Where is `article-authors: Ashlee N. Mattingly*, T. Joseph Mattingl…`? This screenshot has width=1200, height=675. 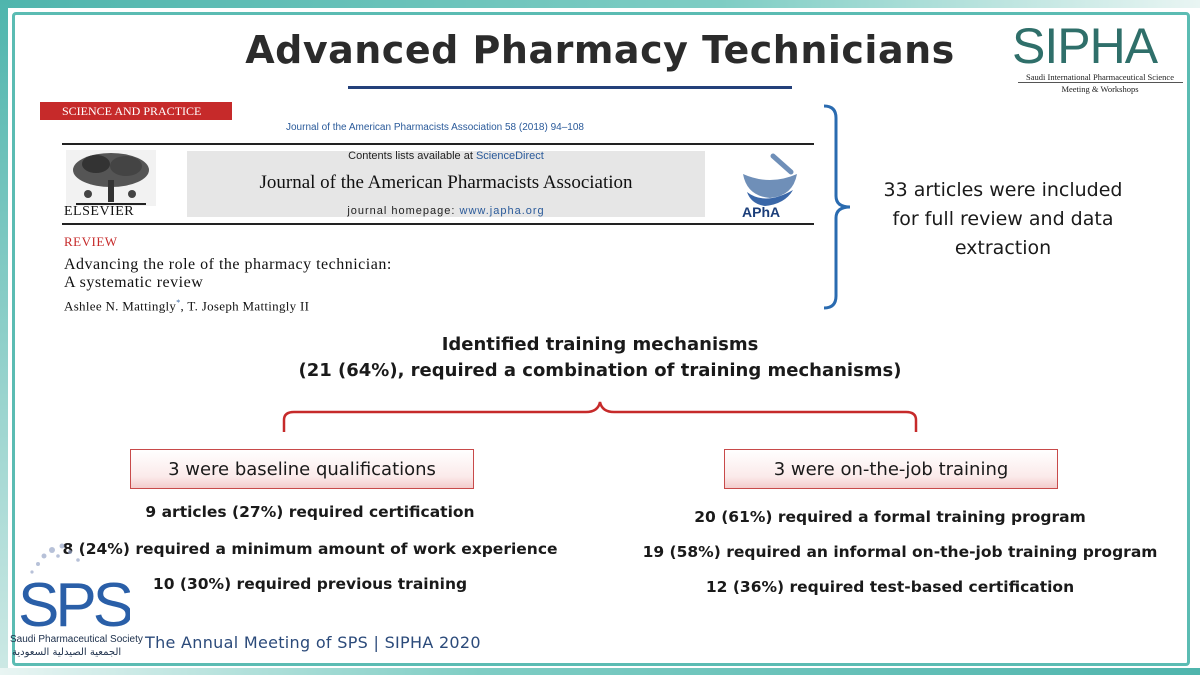
article-authors: Ashlee N. Mattingly*, T. Joseph Mattingl… is located at coordinates (186, 306).